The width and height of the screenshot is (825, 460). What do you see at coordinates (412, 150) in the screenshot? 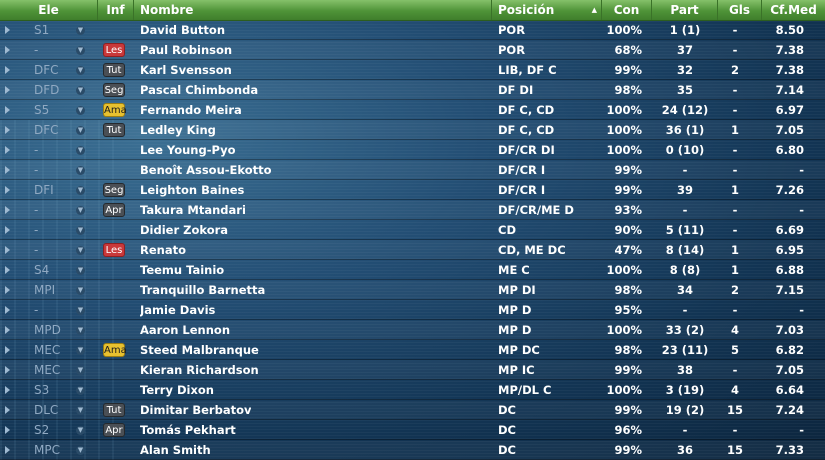
I see `table-row: - ▼ Lee Young-Pyo DF/CR DI 100% 0 (10) - 6.80` at bounding box center [412, 150].